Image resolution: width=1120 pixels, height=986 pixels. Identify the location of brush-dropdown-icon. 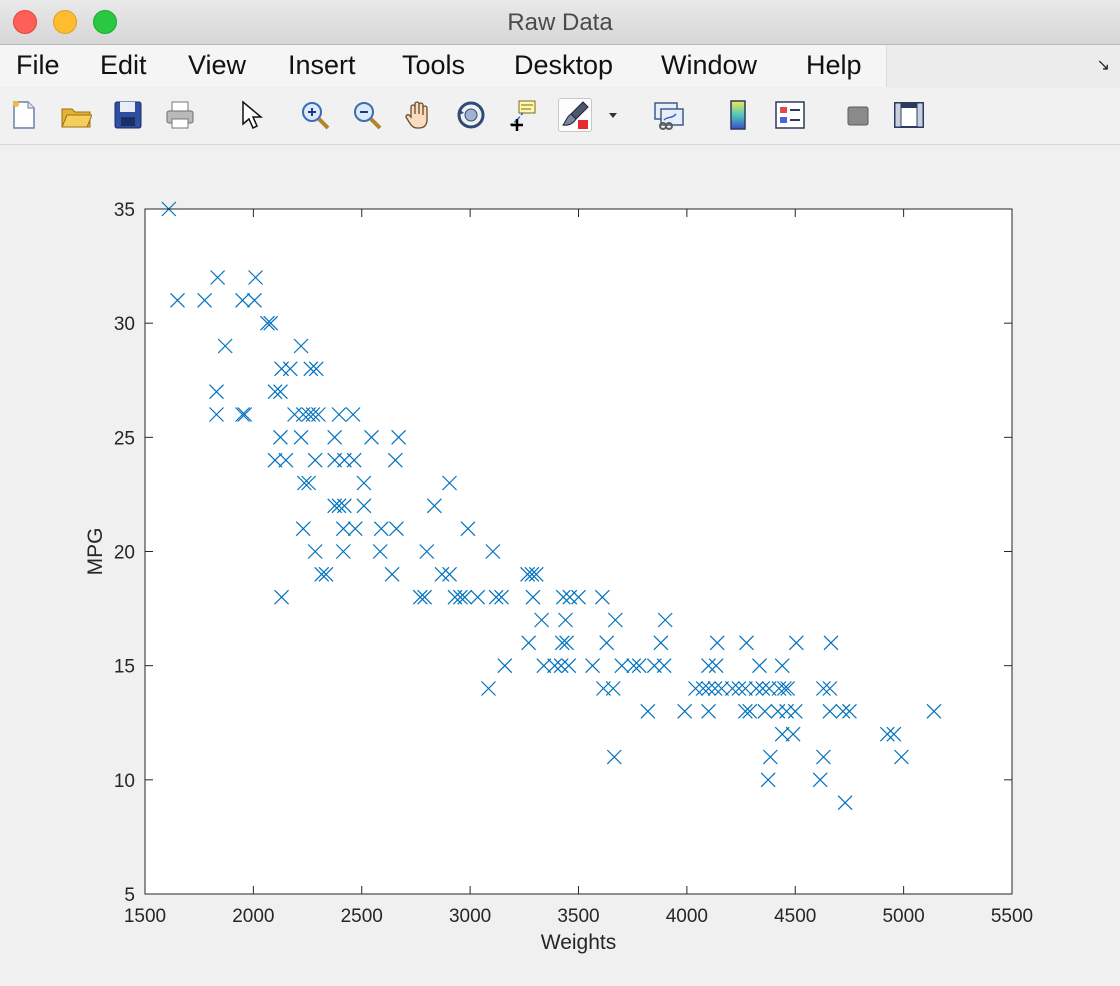
(613, 115).